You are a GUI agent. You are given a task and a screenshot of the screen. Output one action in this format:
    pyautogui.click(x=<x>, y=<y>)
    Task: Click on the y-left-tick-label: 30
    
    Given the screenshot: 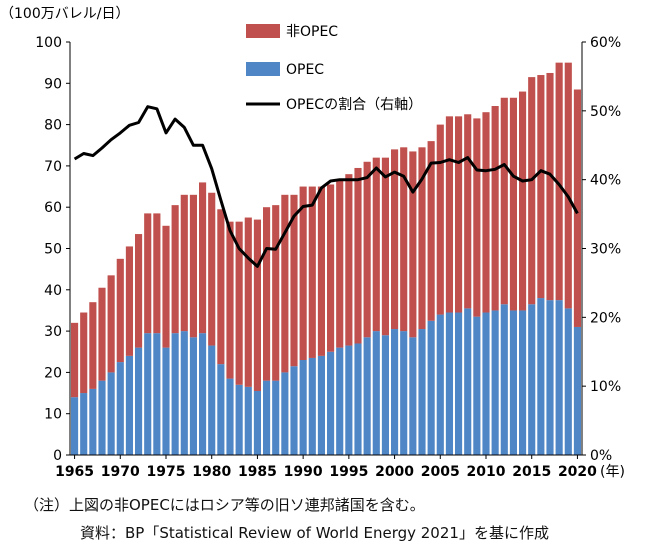 What is the action you would take?
    pyautogui.click(x=53, y=332)
    